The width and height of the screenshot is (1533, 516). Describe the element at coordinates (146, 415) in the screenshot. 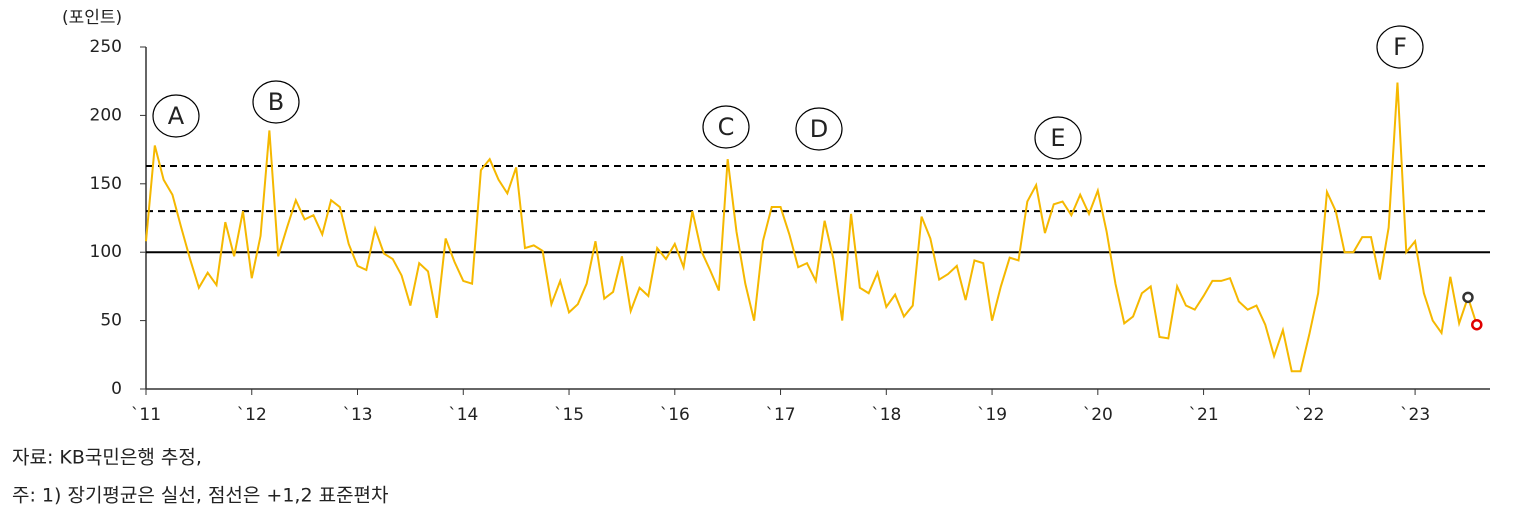

I see `x-tick-label: `11` at that location.